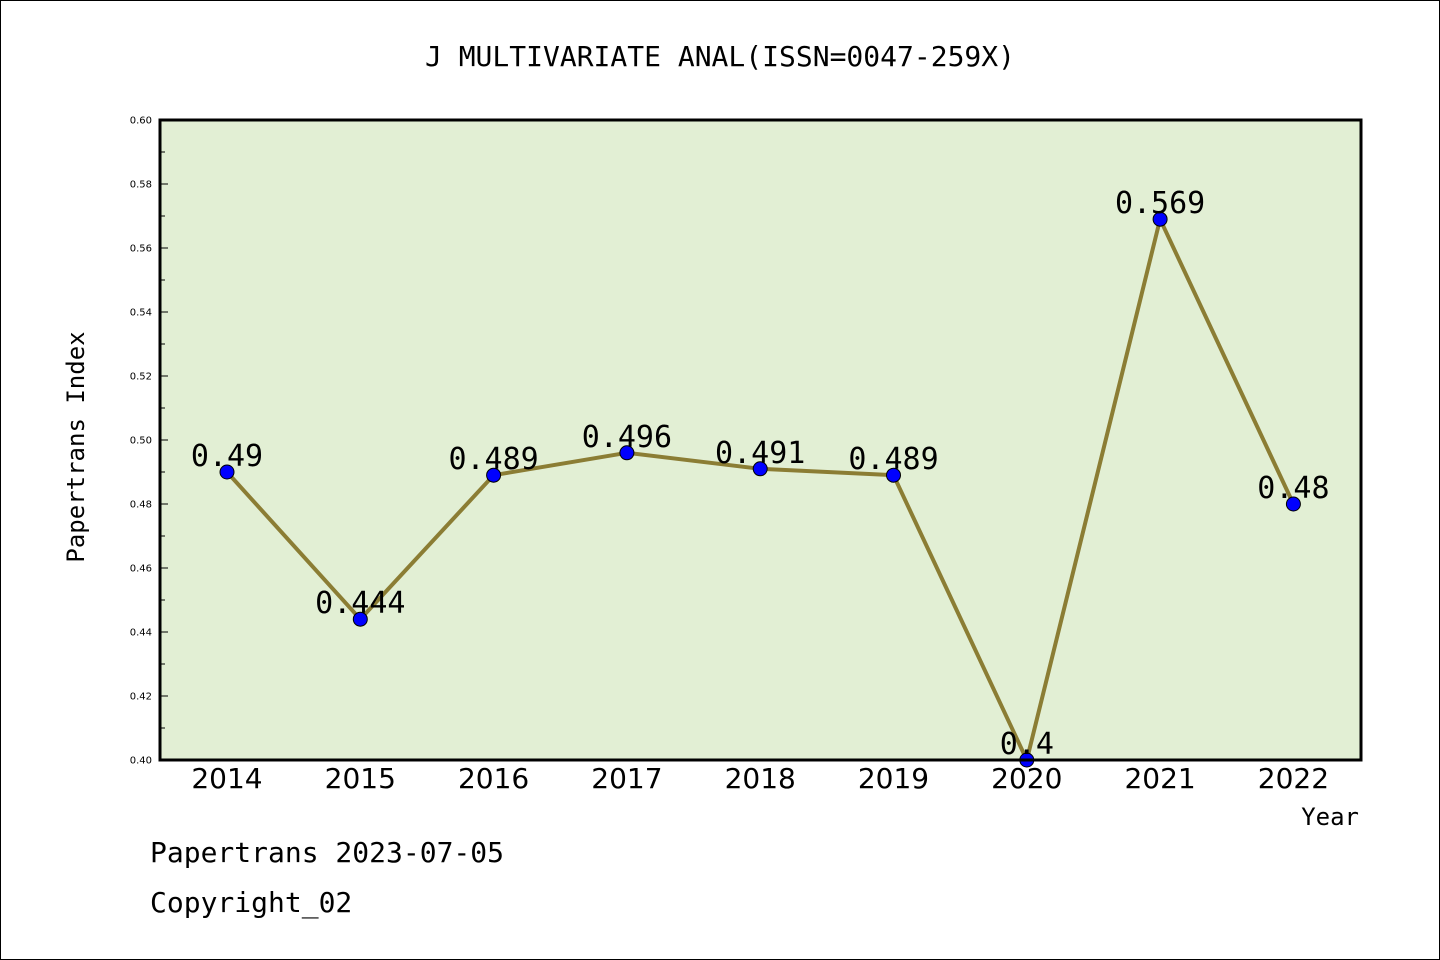 The width and height of the screenshot is (1440, 960). What do you see at coordinates (141, 697) in the screenshot?
I see `y-tick-label: 0.42` at bounding box center [141, 697].